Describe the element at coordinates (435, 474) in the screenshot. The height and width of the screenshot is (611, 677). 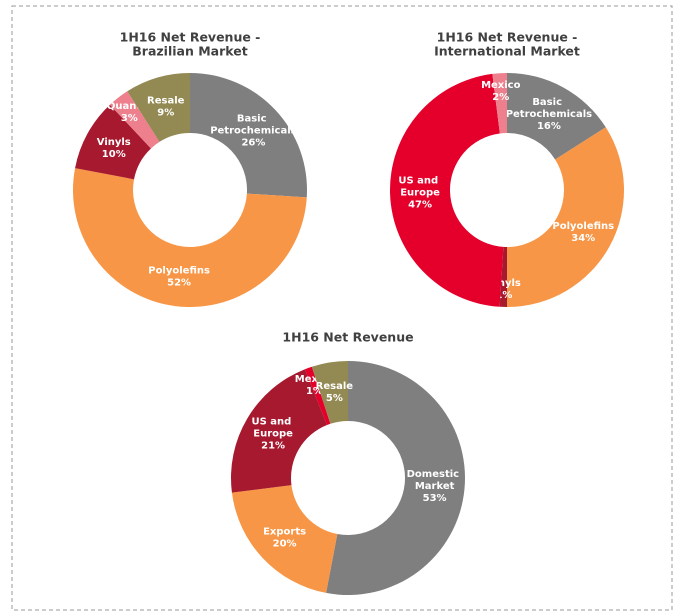
I see `label-line: Domestic` at that location.